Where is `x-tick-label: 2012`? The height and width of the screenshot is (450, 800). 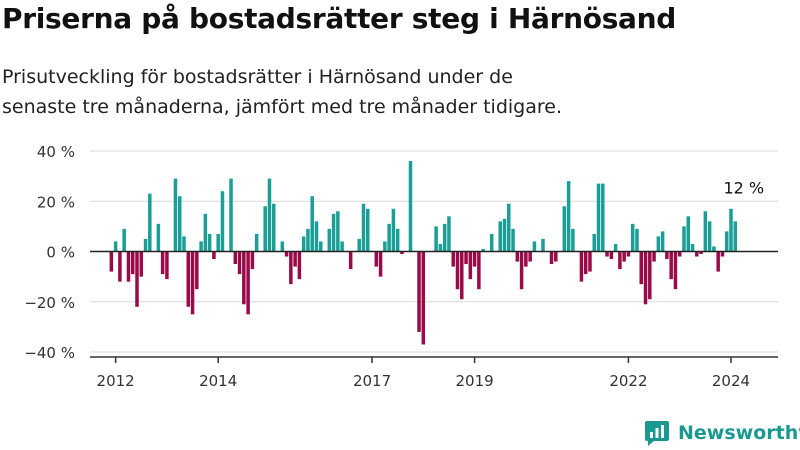 x-tick-label: 2012 is located at coordinates (116, 381).